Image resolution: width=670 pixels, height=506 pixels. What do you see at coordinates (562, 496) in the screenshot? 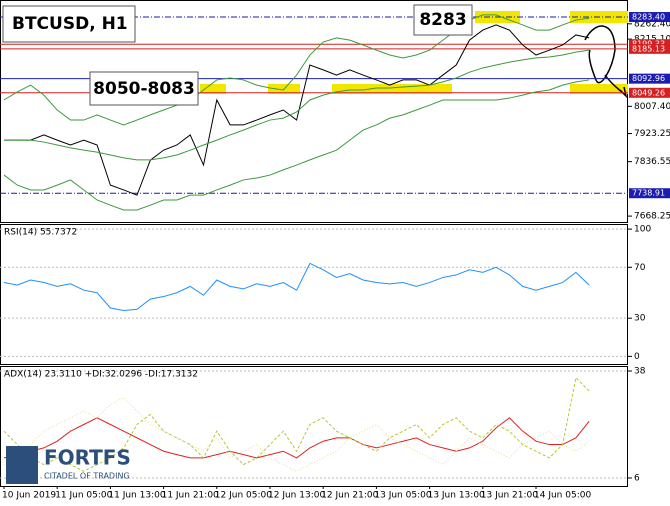
I see `x-tick-label: 14 Jun 05:00` at bounding box center [562, 496].